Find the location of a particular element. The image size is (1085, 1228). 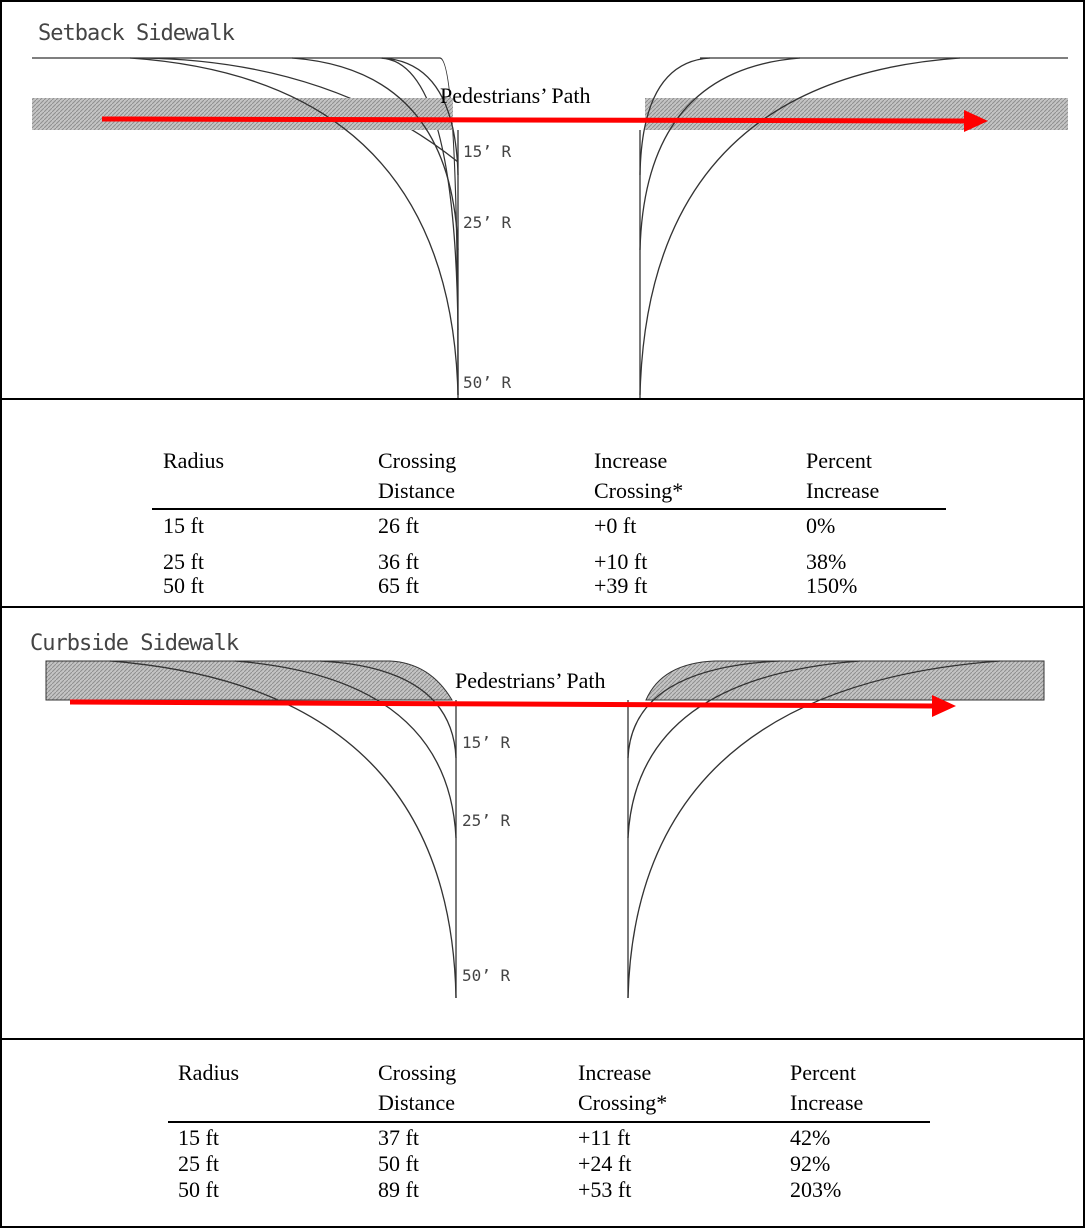

setback-header-percent-increase: Percent Increase is located at coordinates (843, 475).